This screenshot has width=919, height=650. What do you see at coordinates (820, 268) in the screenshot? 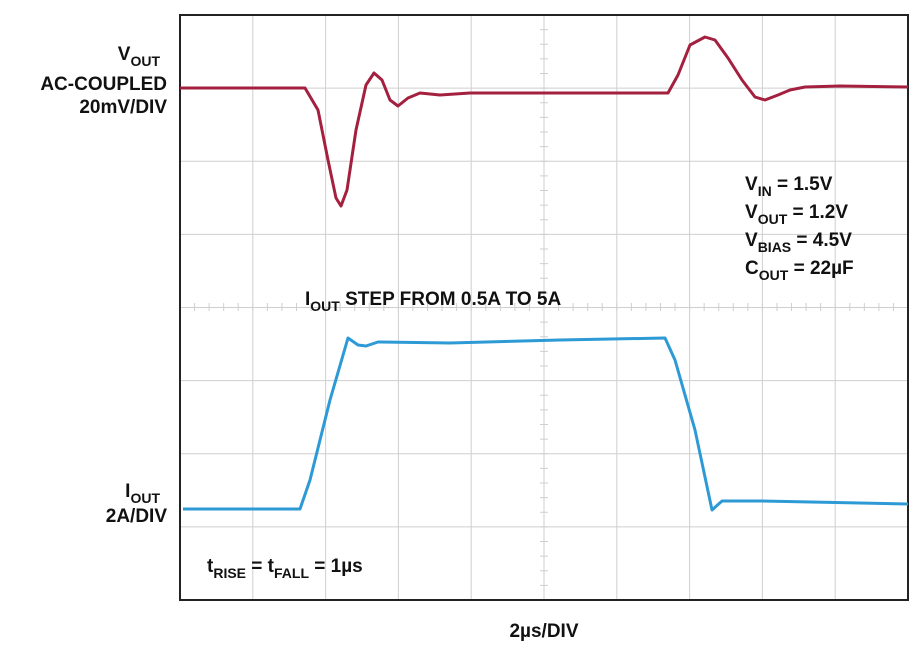
I see `label-main: = 22µF` at bounding box center [820, 268].